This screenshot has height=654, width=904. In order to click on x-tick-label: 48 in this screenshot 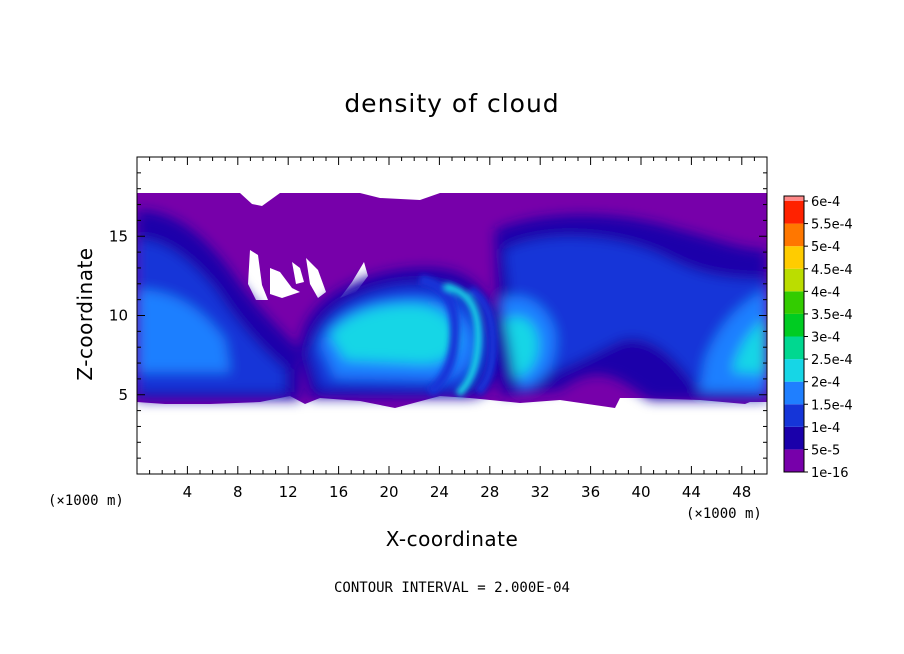, I will do `click(741, 492)`.